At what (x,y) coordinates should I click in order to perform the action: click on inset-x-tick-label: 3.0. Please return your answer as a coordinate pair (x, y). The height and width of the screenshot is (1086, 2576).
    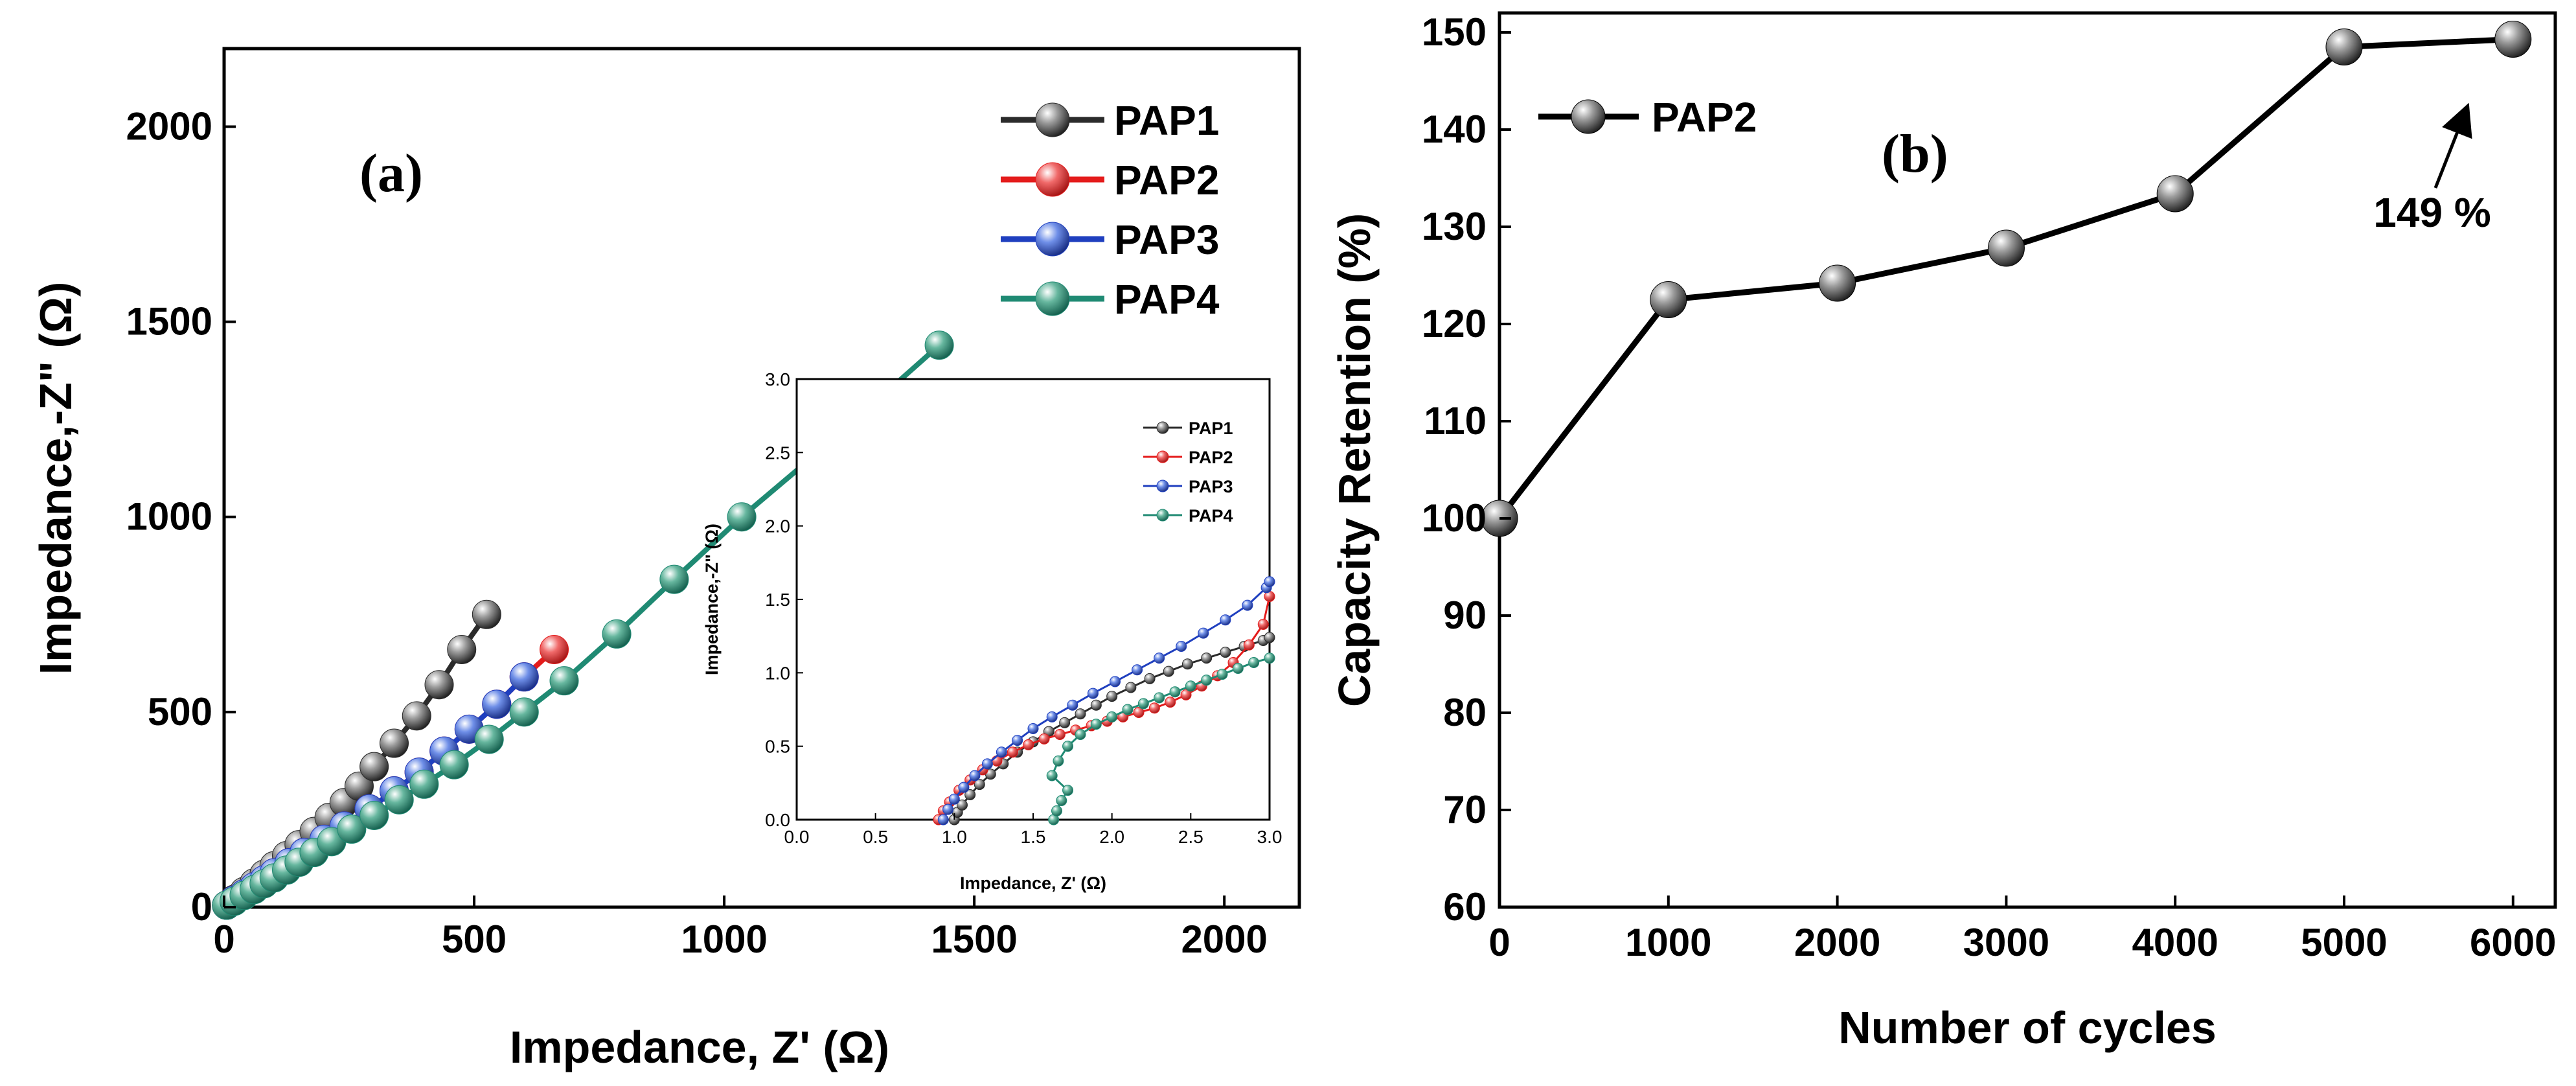
    Looking at the image, I should click on (1269, 837).